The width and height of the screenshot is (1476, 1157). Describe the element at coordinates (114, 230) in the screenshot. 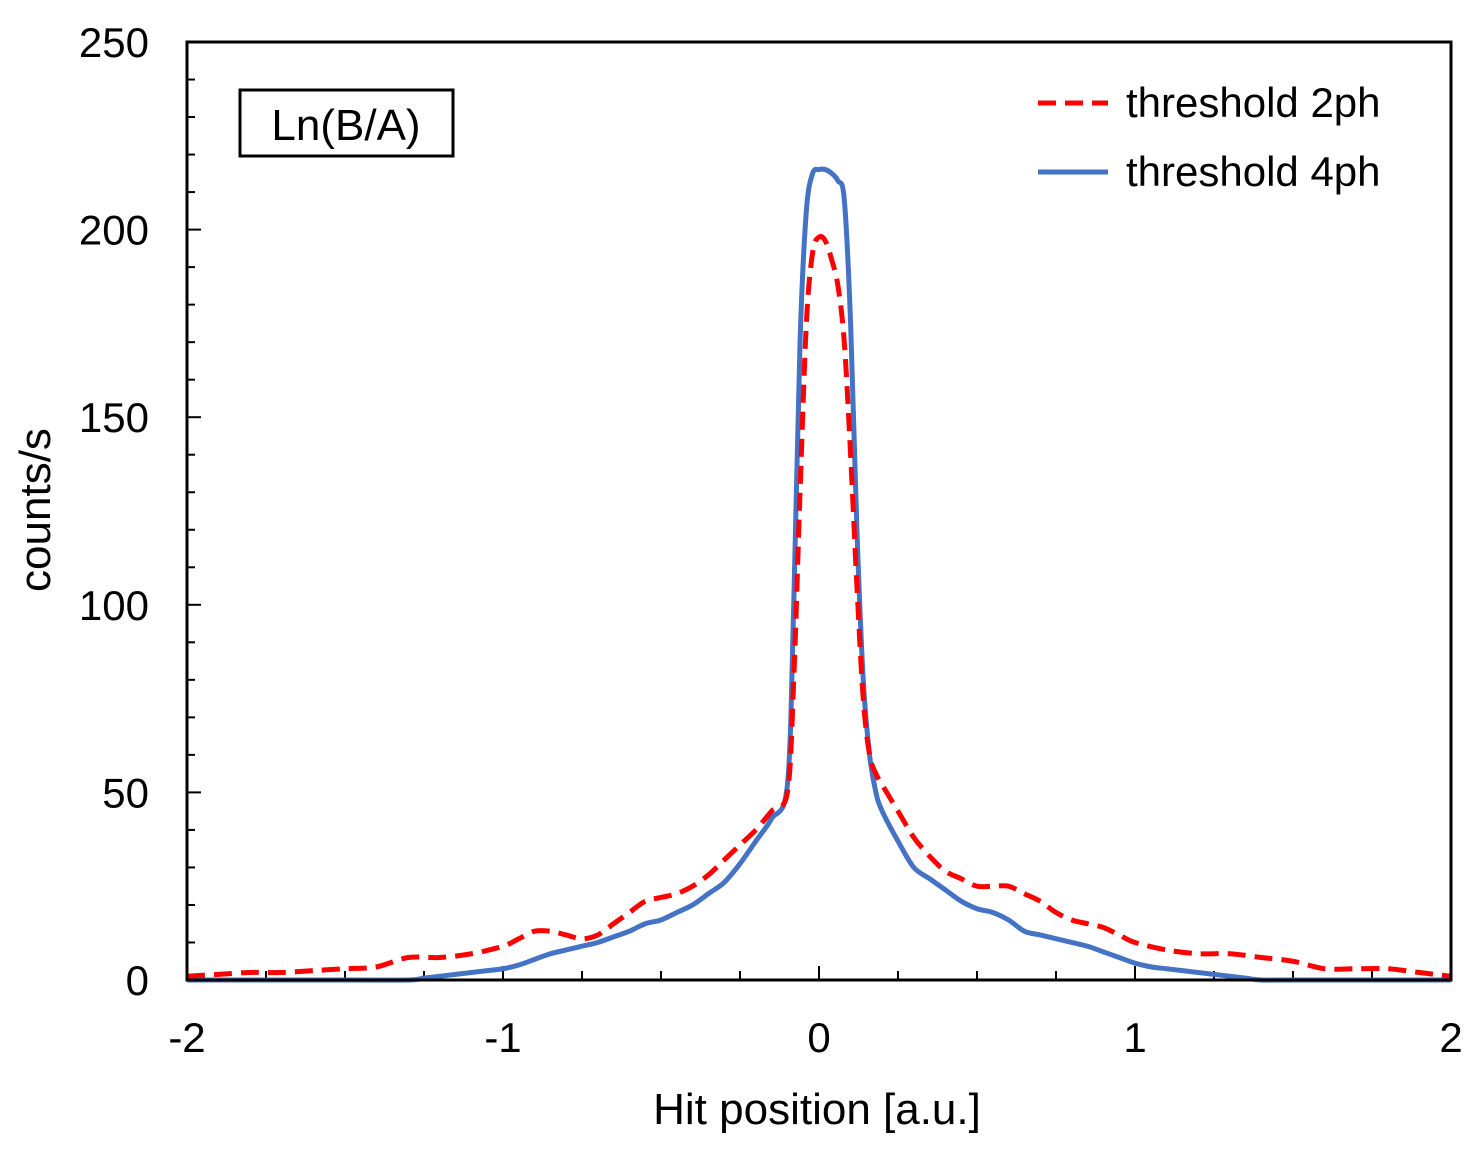

I see `y-tick-label: 200` at that location.